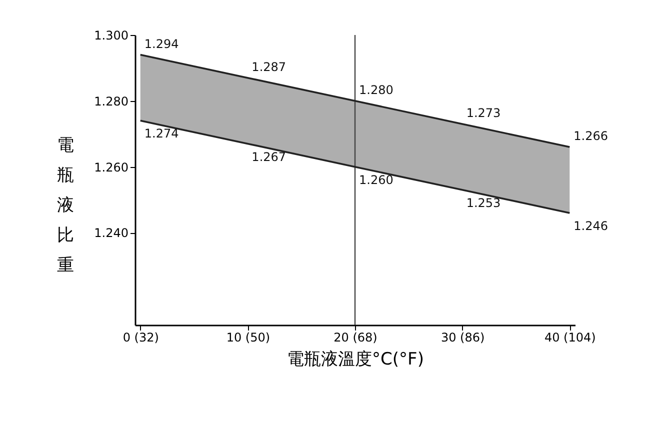 Image resolution: width=653 pixels, height=443 pixels. What do you see at coordinates (111, 233) in the screenshot?
I see `y-tick-label: 1.240` at bounding box center [111, 233].